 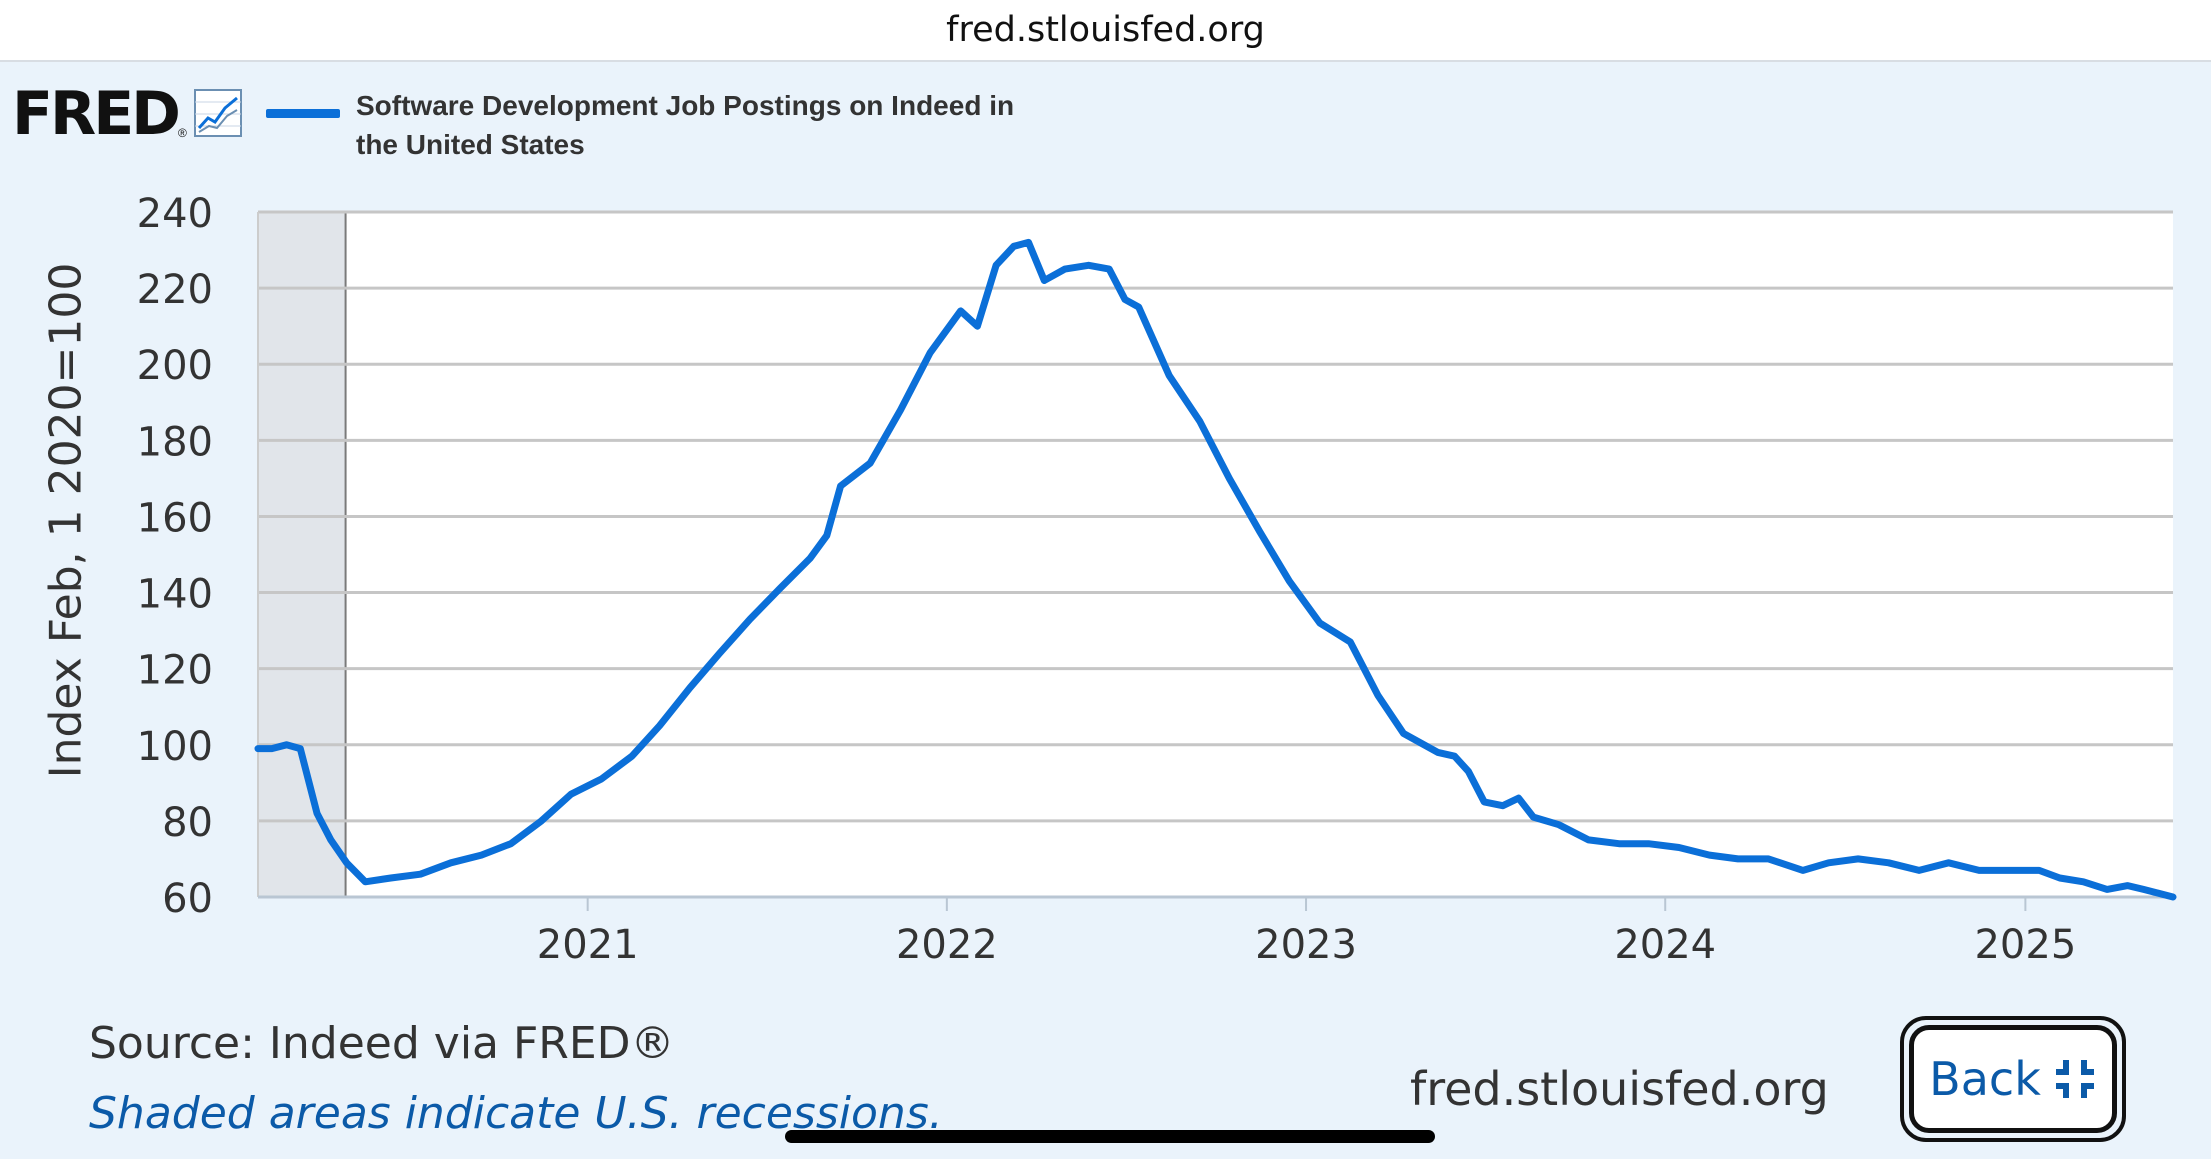 What do you see at coordinates (187, 823) in the screenshot?
I see `y-tick-label: 80` at bounding box center [187, 823].